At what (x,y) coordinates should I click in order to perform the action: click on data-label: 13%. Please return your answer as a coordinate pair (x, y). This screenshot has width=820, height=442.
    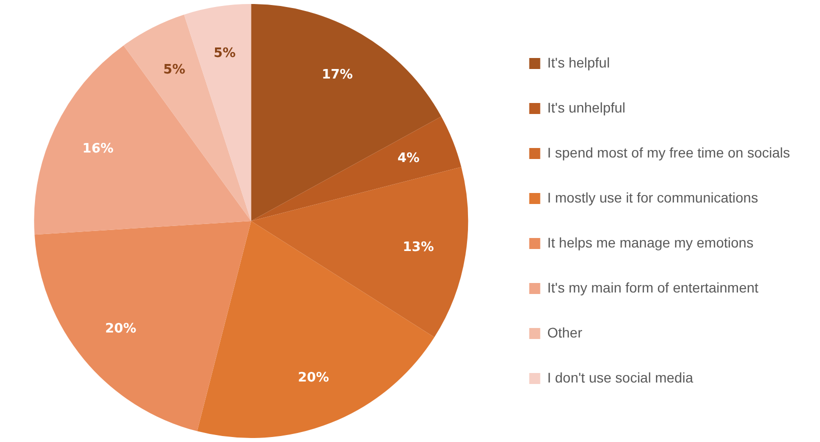
    Looking at the image, I should click on (418, 247).